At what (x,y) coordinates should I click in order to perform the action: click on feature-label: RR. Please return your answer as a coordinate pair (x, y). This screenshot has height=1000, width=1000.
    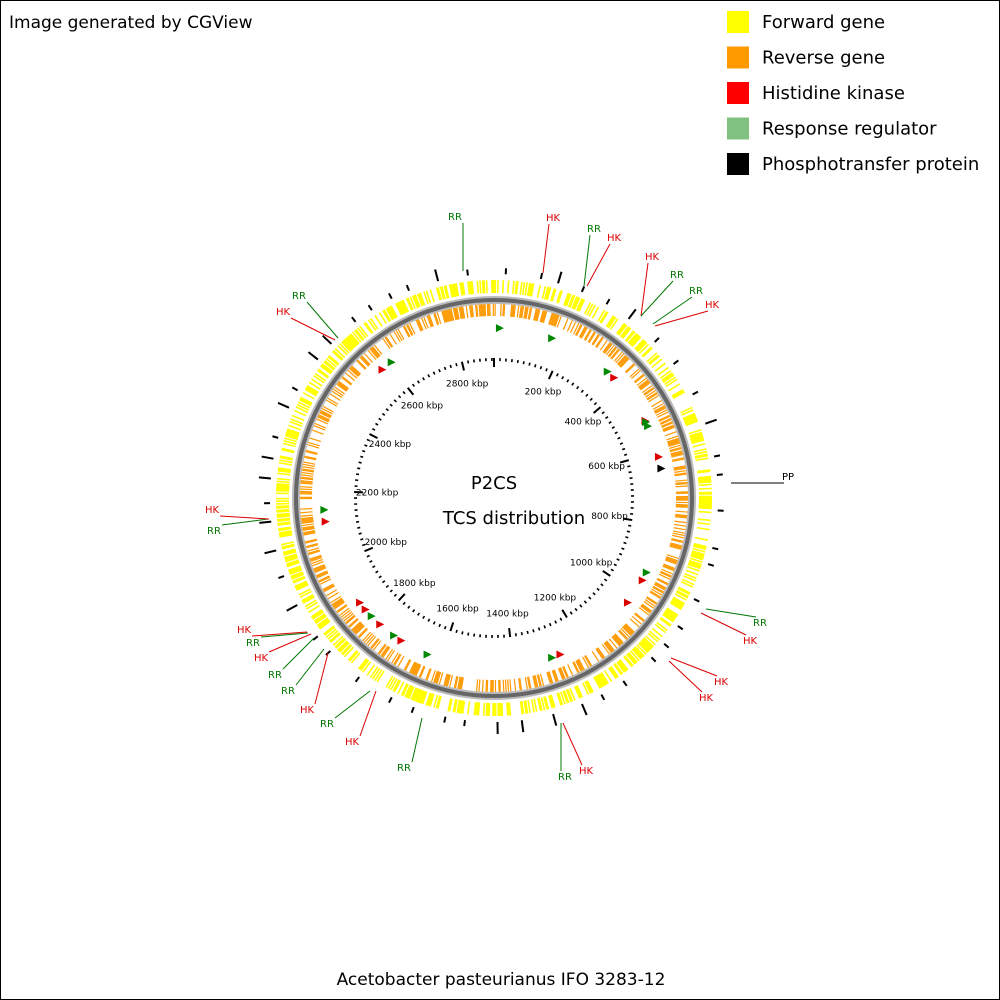
    Looking at the image, I should click on (404, 768).